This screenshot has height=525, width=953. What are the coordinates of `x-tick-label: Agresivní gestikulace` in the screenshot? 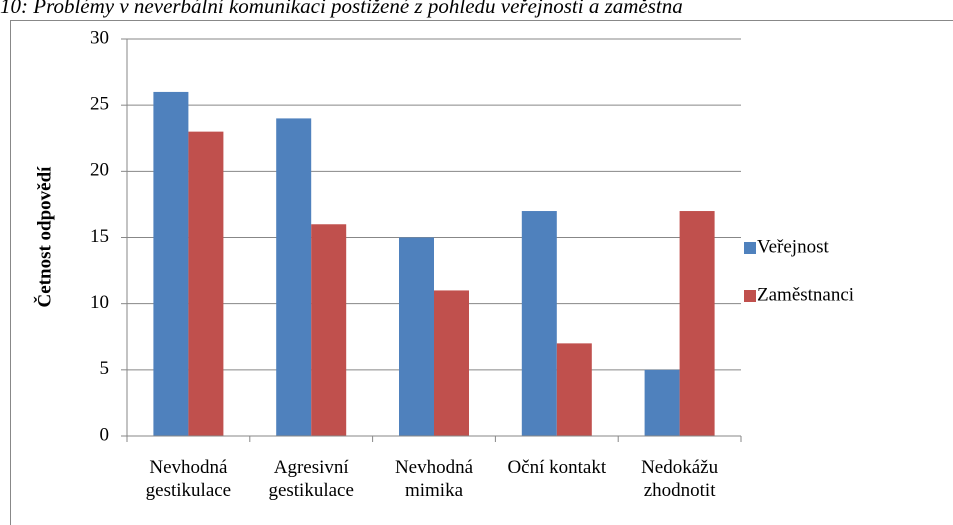 It's located at (311, 479).